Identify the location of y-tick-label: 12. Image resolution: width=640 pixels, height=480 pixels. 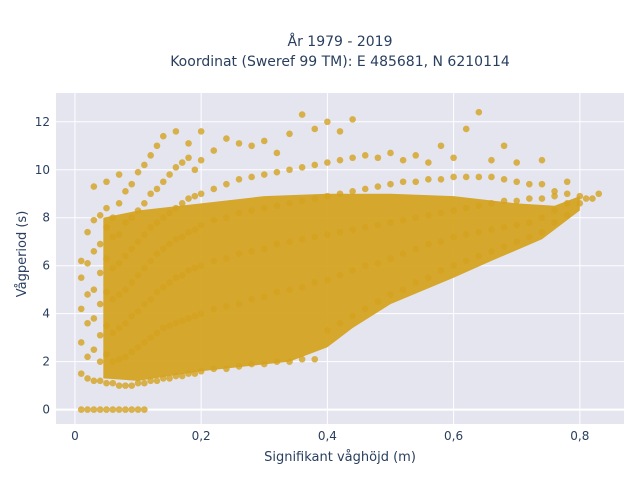
(42, 122).